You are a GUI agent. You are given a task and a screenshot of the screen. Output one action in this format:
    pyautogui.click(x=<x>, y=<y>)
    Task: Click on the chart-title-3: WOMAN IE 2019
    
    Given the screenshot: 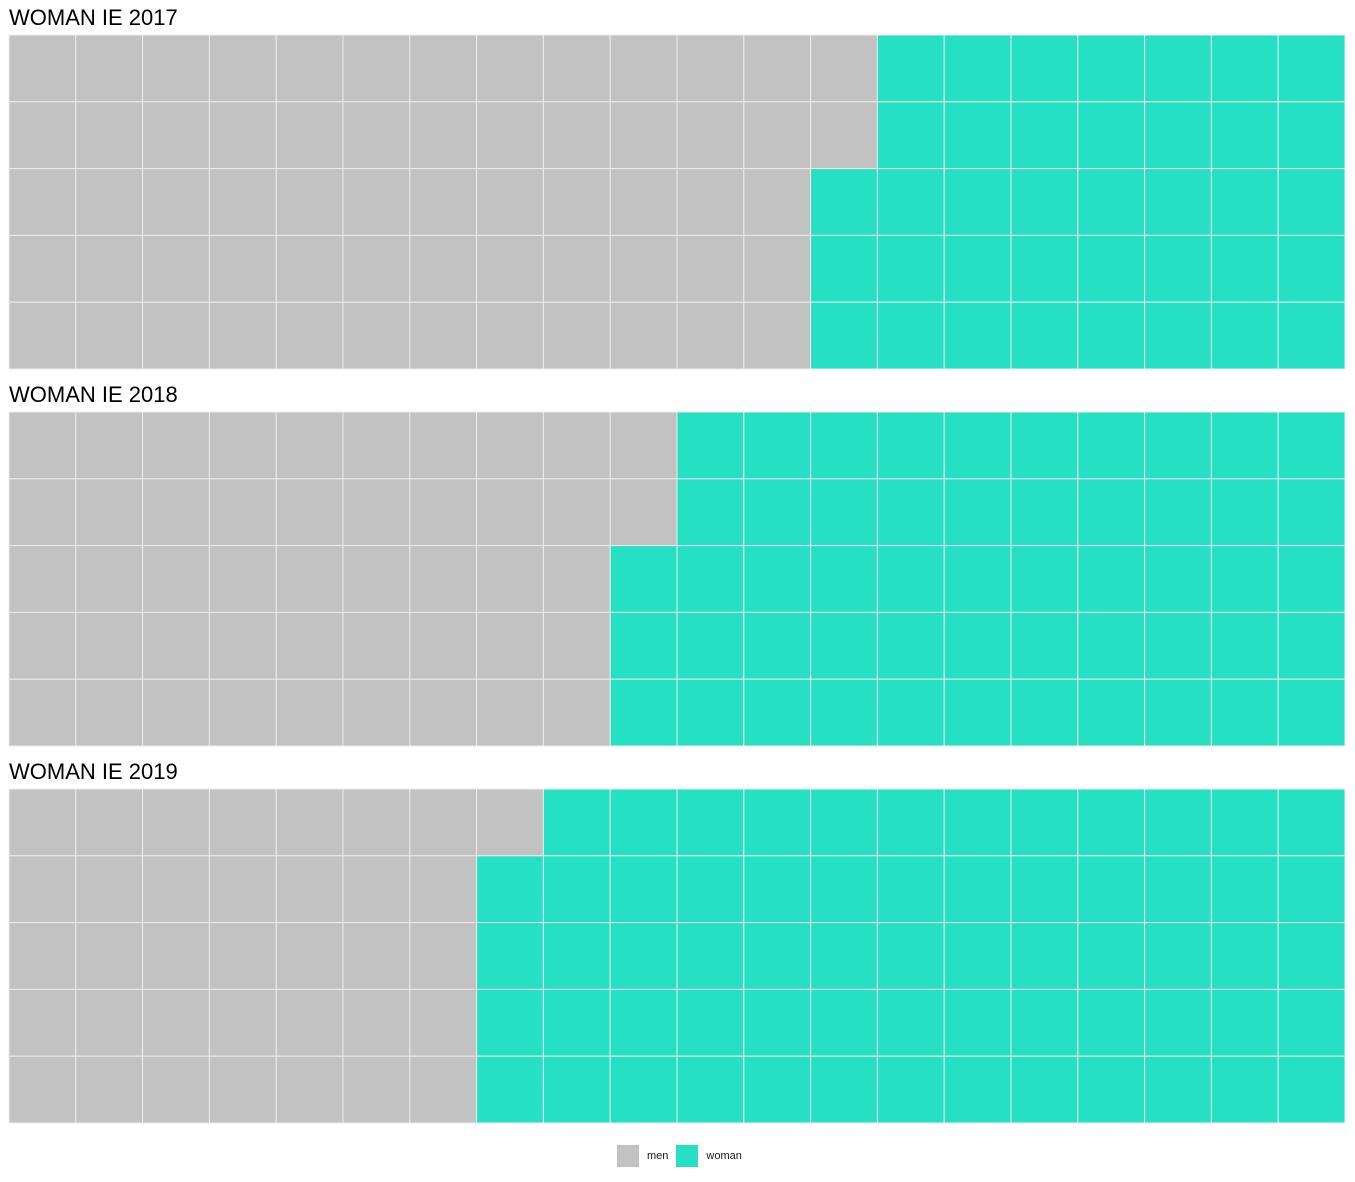 What is the action you would take?
    pyautogui.click(x=93, y=771)
    